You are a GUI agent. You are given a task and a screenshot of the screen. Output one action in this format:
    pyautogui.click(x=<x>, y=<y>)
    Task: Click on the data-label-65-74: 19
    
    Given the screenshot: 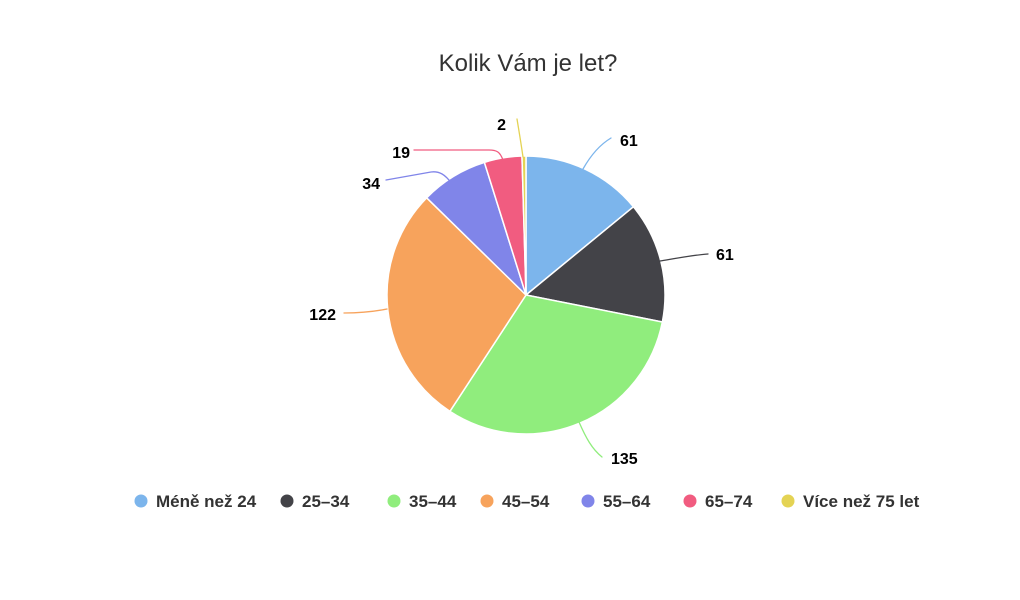 What is the action you would take?
    pyautogui.click(x=401, y=153)
    